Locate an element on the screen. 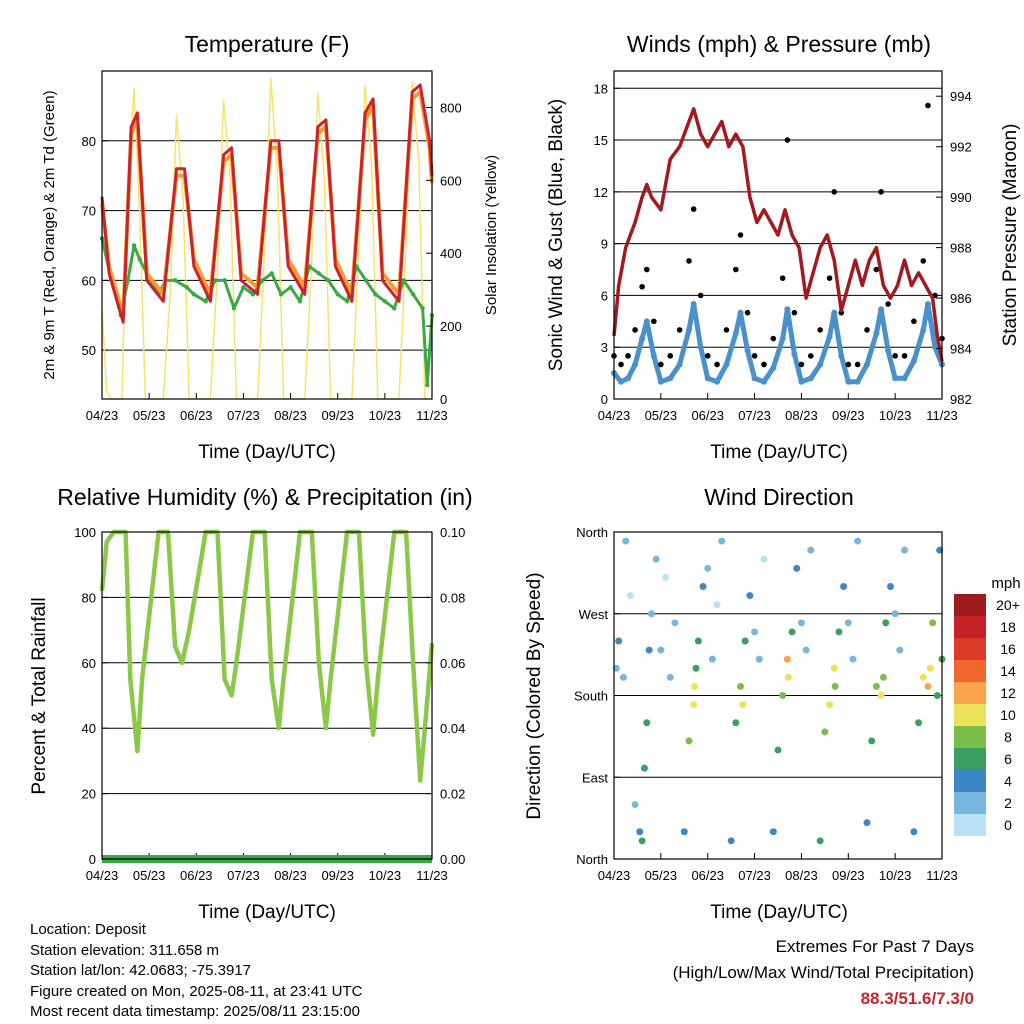  colorbar-label: 8 is located at coordinates (1008, 737).